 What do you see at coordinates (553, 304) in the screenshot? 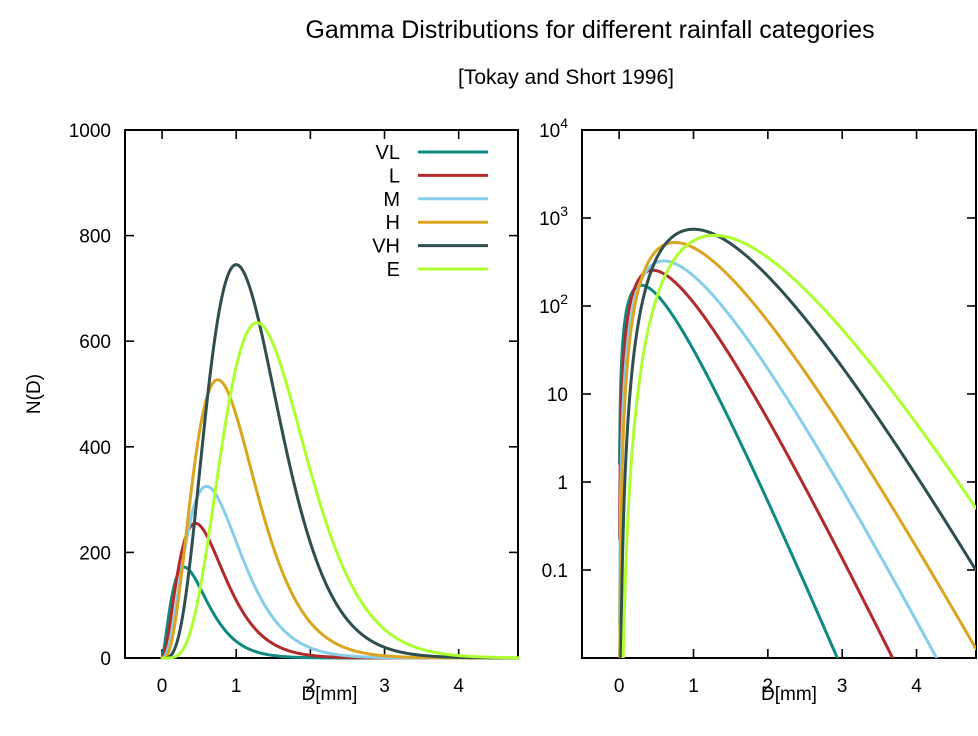
I see `y-tick-label: 10²` at bounding box center [553, 304].